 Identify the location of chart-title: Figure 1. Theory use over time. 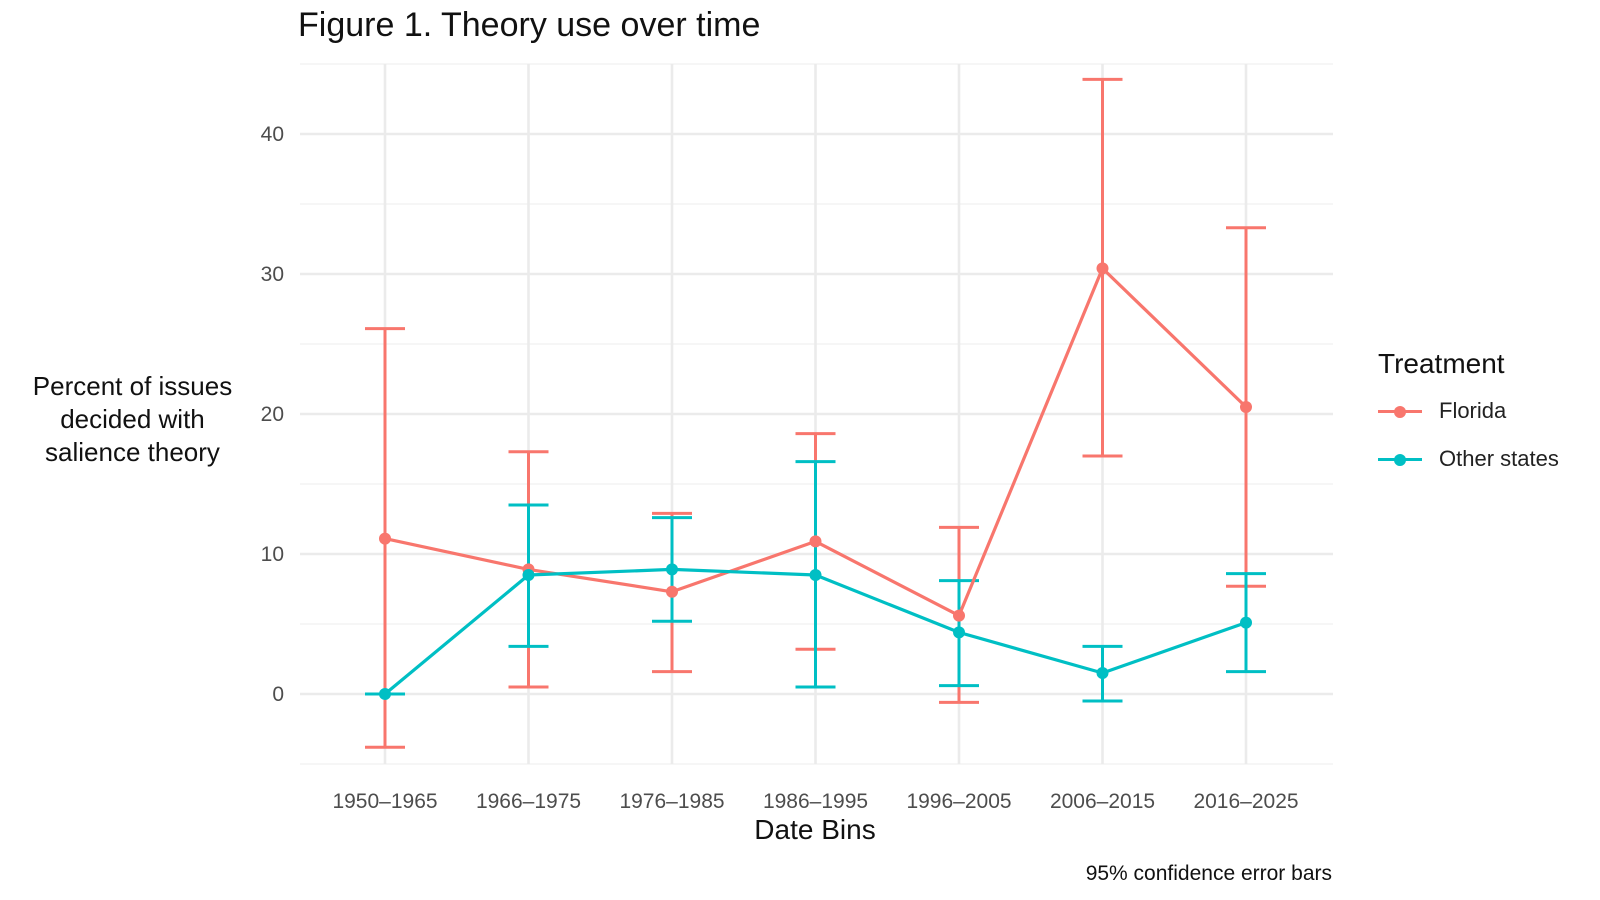
(529, 25).